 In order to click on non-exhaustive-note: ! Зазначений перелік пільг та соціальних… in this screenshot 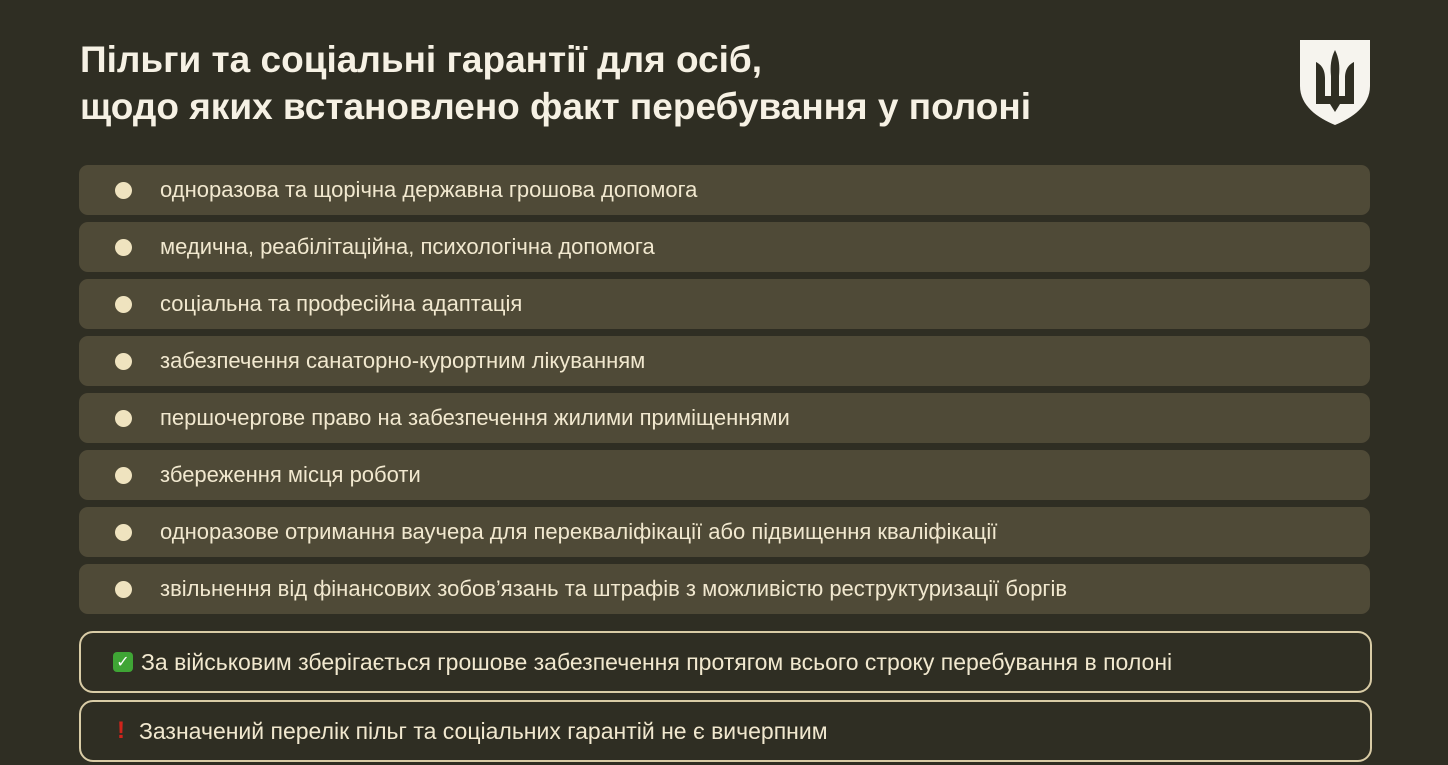, I will do `click(725, 731)`.